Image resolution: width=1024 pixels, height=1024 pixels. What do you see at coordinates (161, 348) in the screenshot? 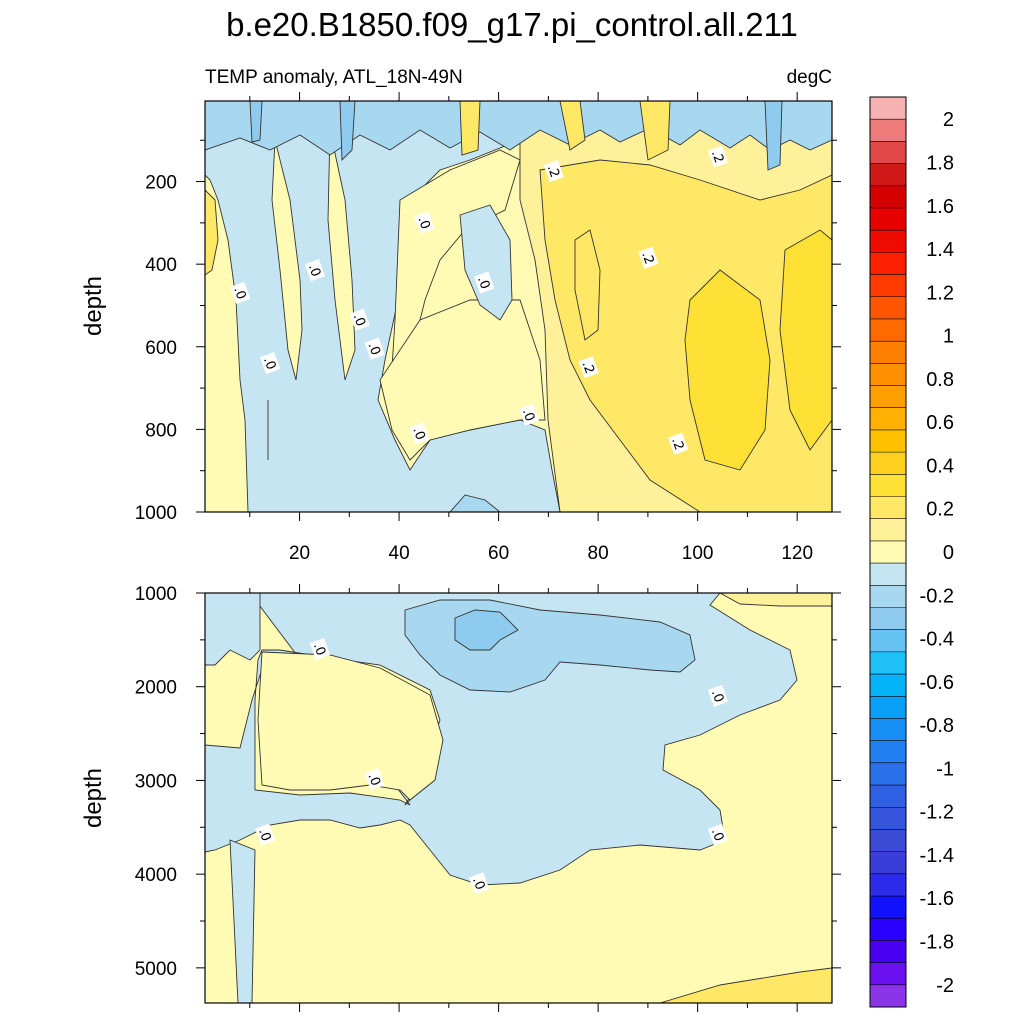
I see `y-tick-label: 600` at bounding box center [161, 348].